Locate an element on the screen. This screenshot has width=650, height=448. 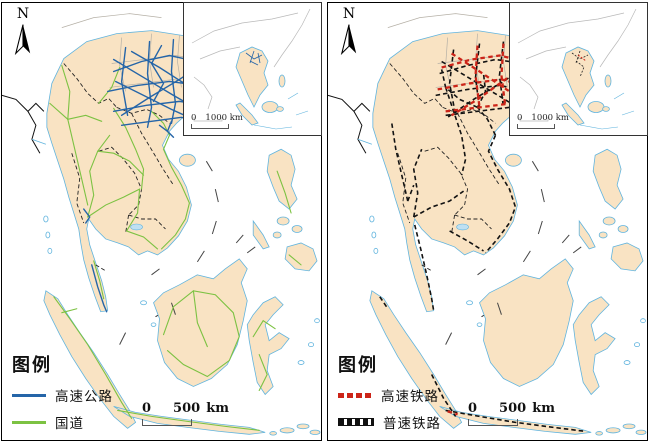
legend-item-expressway: 高速公路 is located at coordinates (62, 395).